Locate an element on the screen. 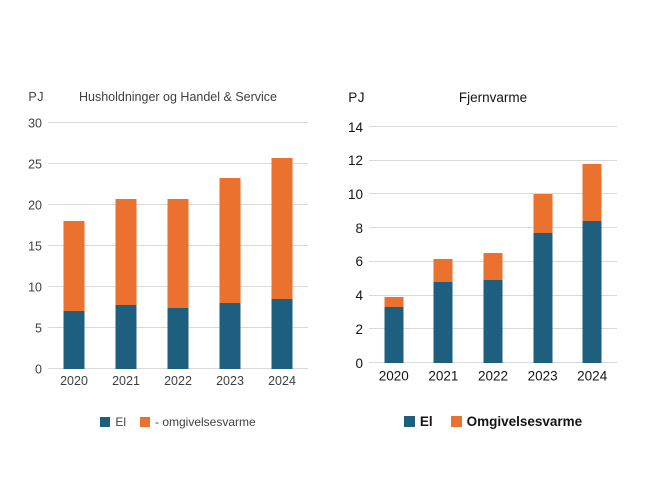 The image size is (650, 500). legend: El Omgivelsesvarme is located at coordinates (493, 421).